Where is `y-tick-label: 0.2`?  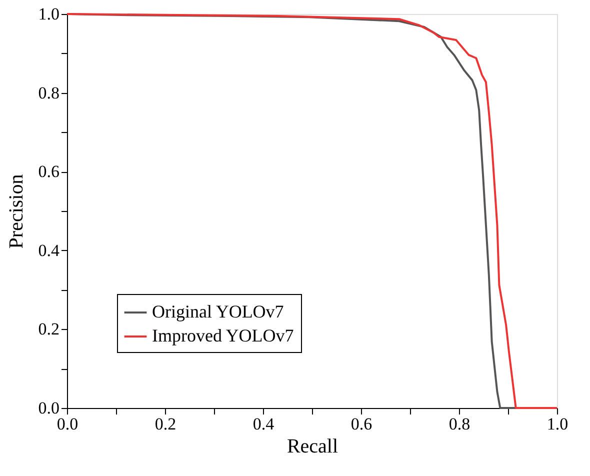
y-tick-label: 0.2 is located at coordinates (49, 329).